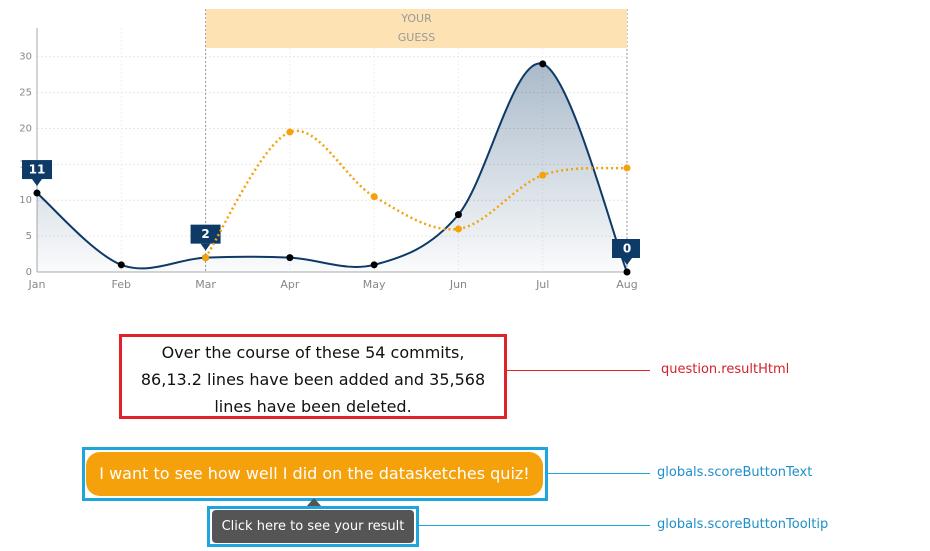 The image size is (930, 551). I want to click on x-tick-label: May, so click(374, 284).